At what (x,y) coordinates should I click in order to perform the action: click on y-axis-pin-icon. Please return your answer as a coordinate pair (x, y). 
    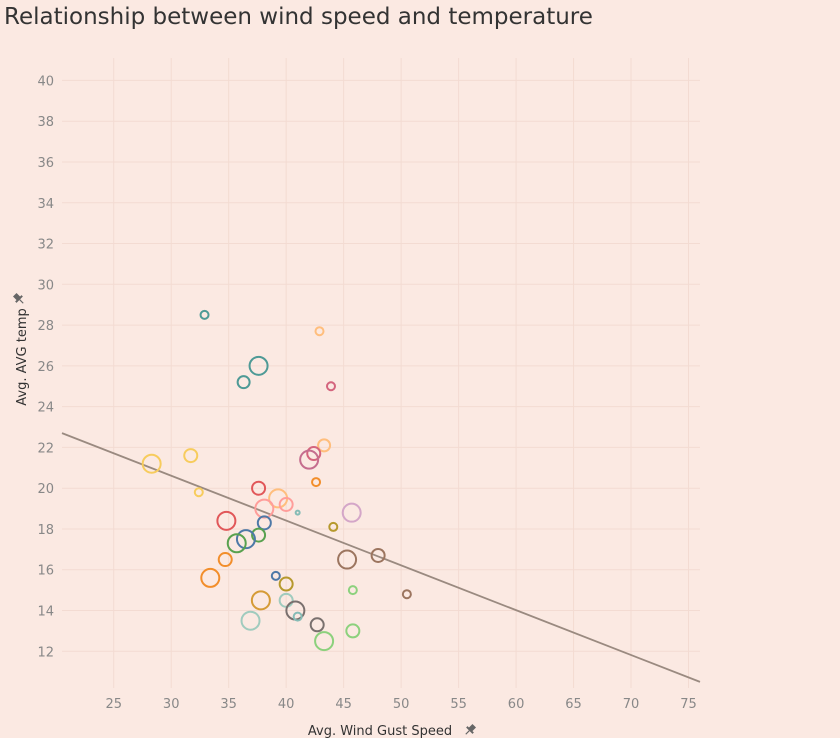
    Looking at the image, I should click on (19, 299).